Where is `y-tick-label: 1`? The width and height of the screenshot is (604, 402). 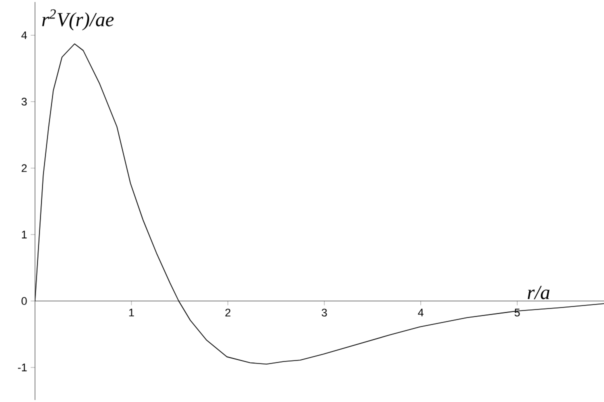
y-tick-label: 1 is located at coordinates (24, 234).